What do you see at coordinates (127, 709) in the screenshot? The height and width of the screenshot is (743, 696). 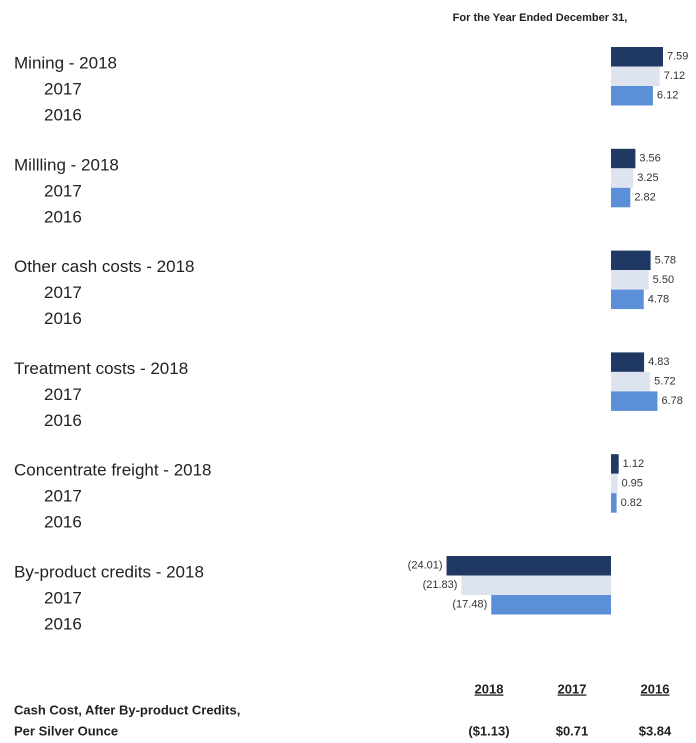 I see `summary-label: Cash Cost, After By-product Credits,` at bounding box center [127, 709].